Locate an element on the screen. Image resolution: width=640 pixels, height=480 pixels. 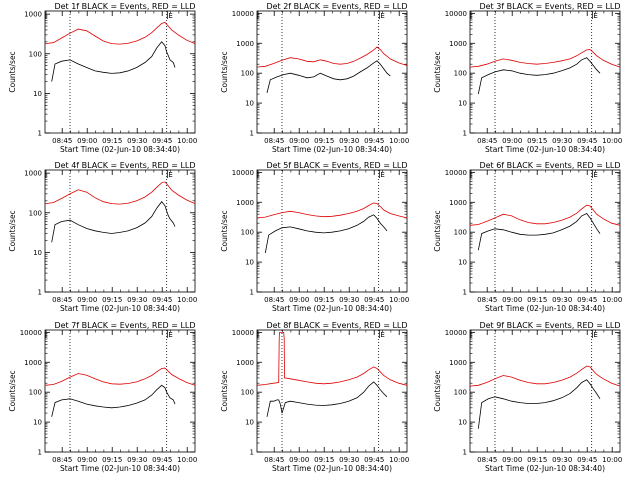
panel-title: Det 4f BLACK = Events, RED = LLD is located at coordinates (124, 165).